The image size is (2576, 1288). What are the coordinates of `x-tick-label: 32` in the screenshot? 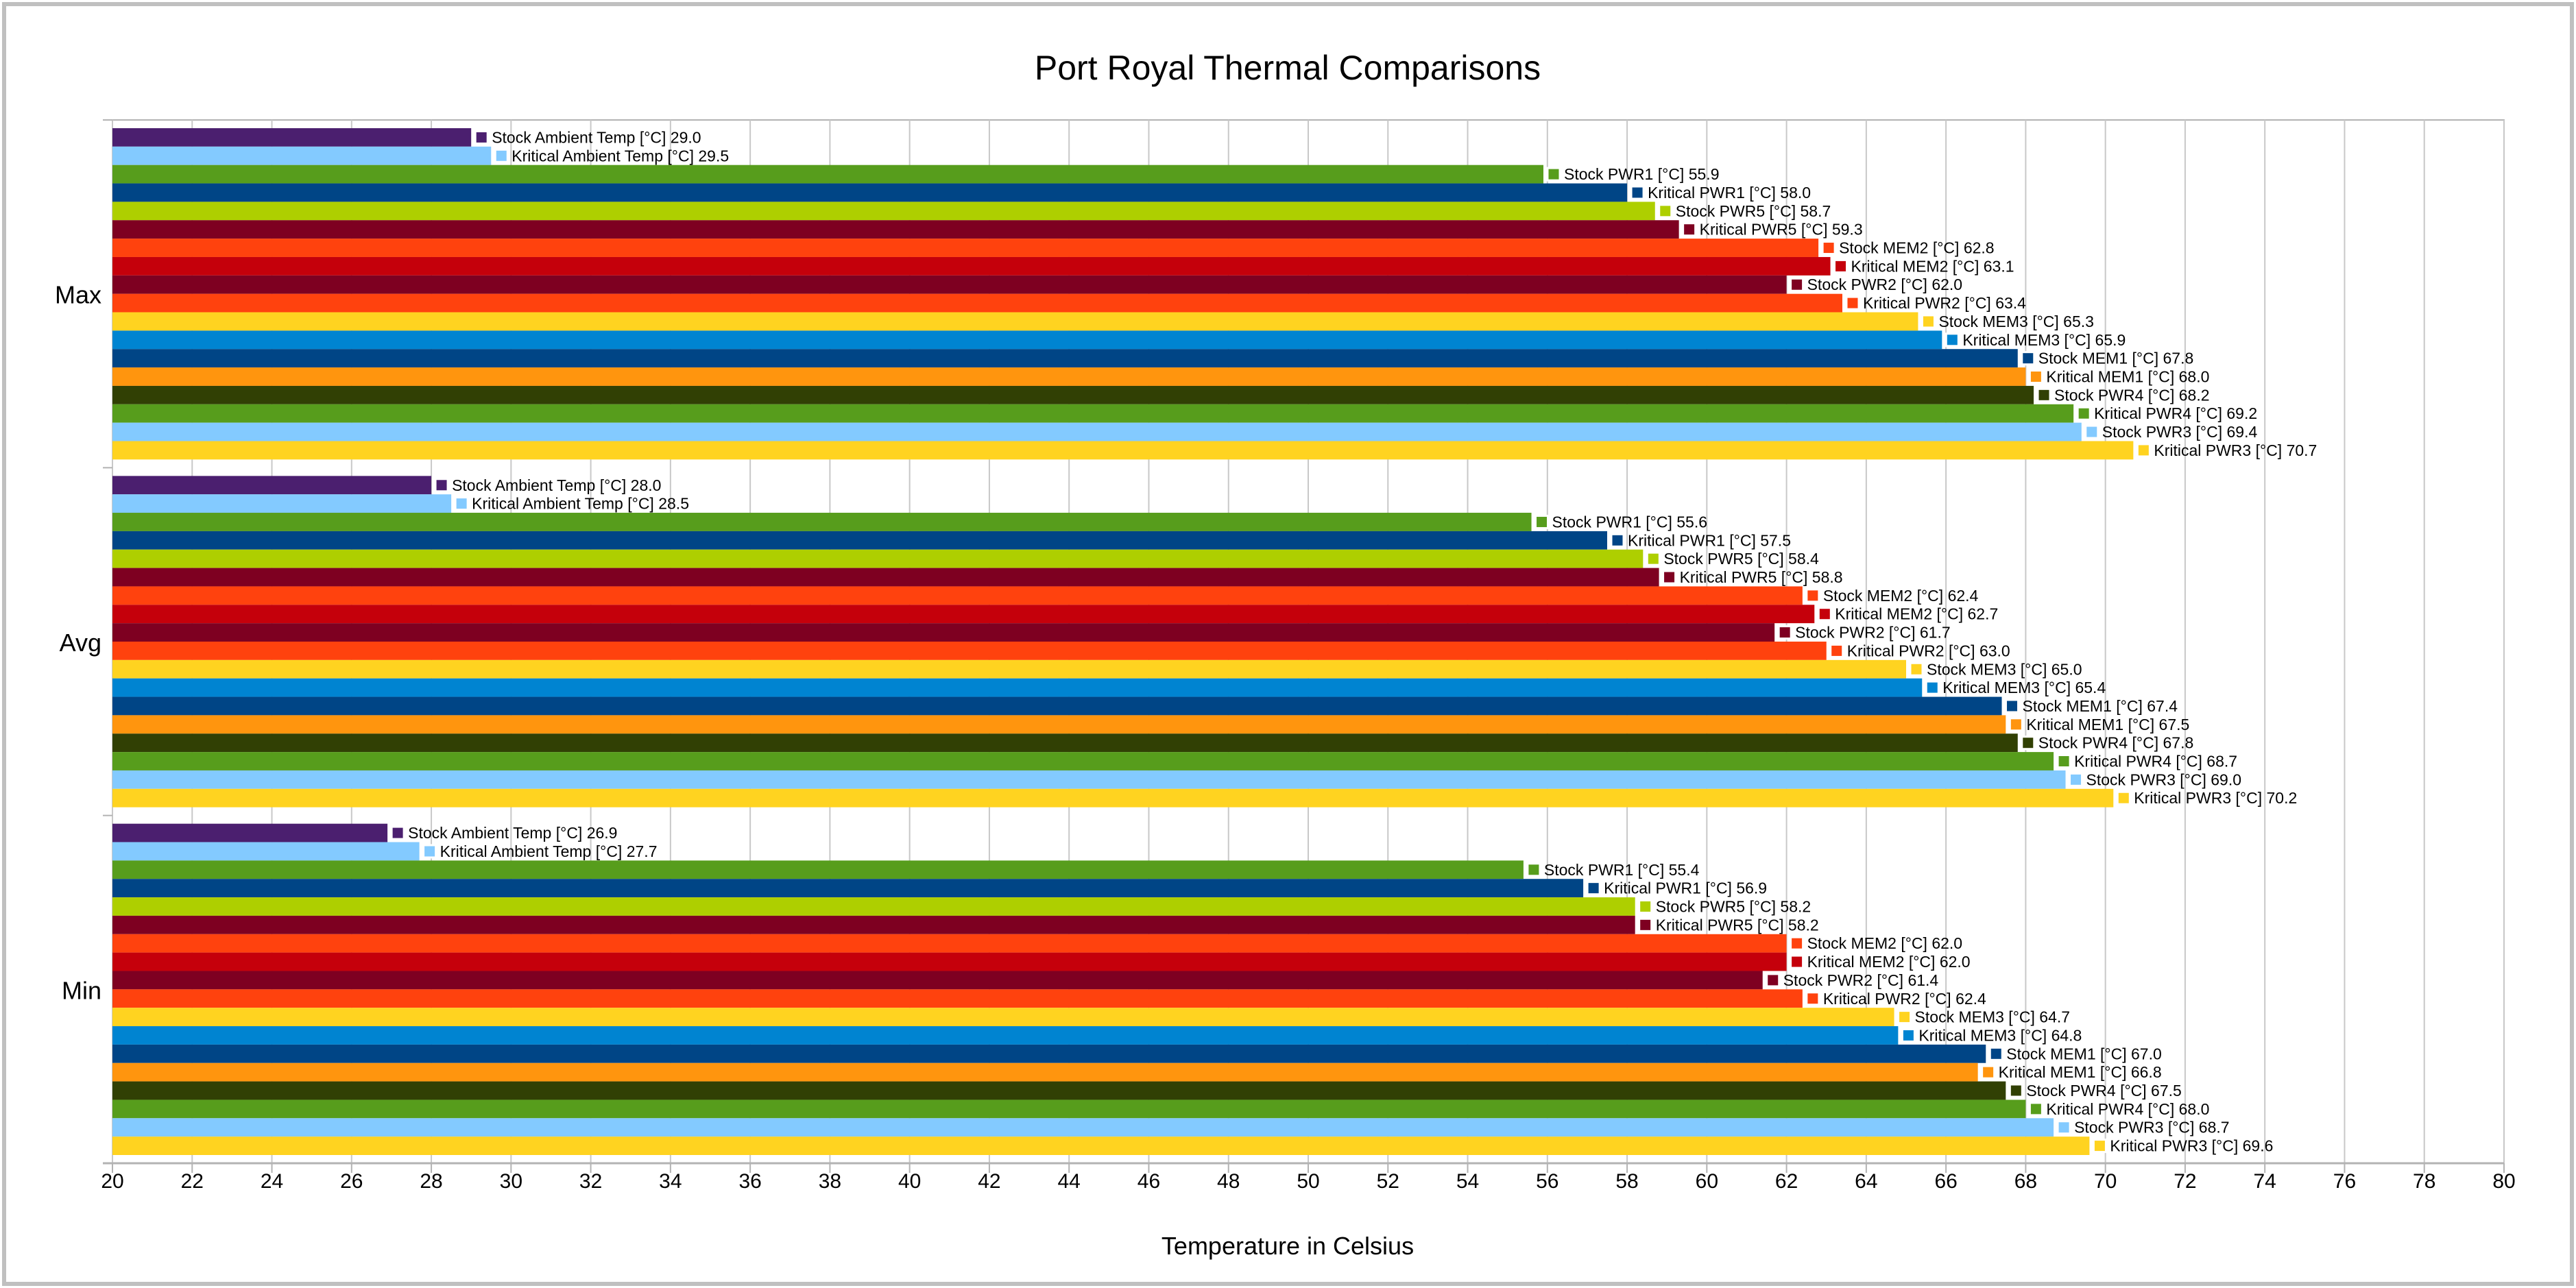 It's located at (590, 1181).